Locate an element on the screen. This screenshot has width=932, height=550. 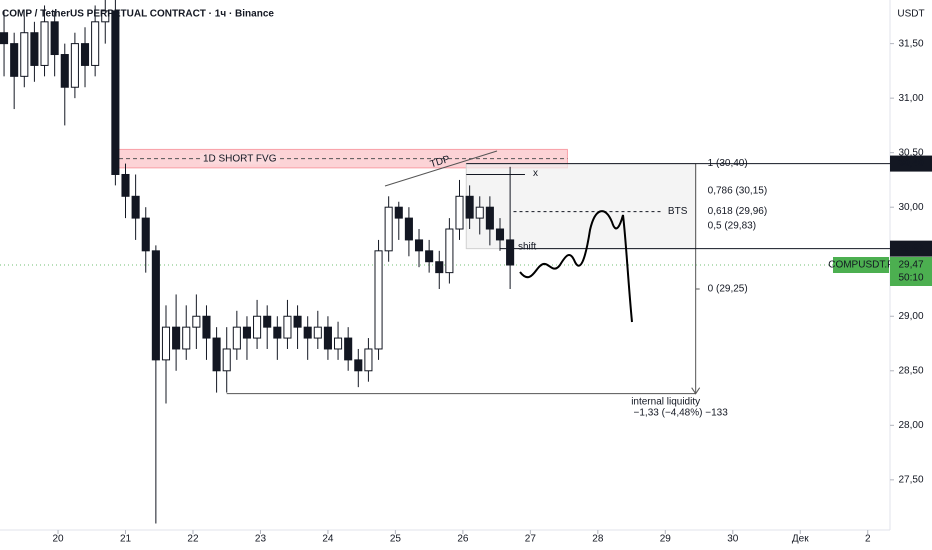
measure-arrow is located at coordinates (696, 391).